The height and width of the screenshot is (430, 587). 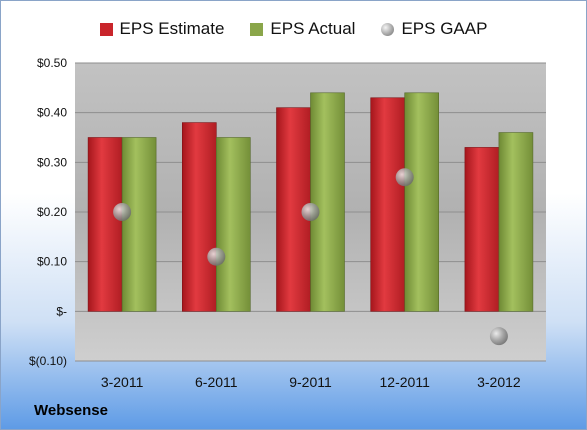 I want to click on legend-item-gaap: EPS GAAP, so click(x=434, y=29).